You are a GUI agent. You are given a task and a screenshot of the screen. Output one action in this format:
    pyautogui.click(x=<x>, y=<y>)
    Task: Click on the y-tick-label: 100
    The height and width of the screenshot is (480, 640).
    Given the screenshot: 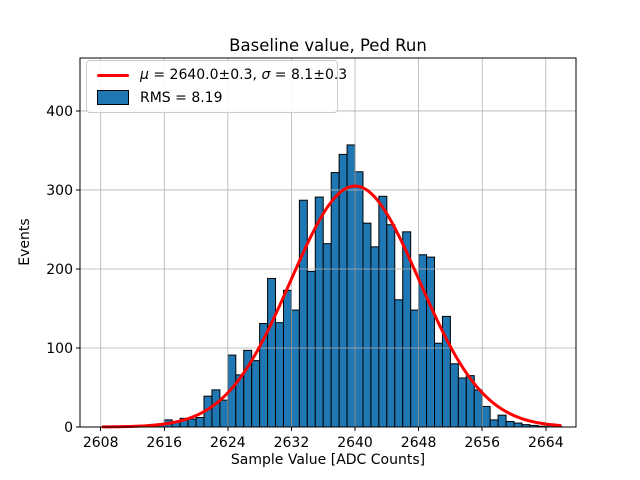 What is the action you would take?
    pyautogui.click(x=59, y=349)
    